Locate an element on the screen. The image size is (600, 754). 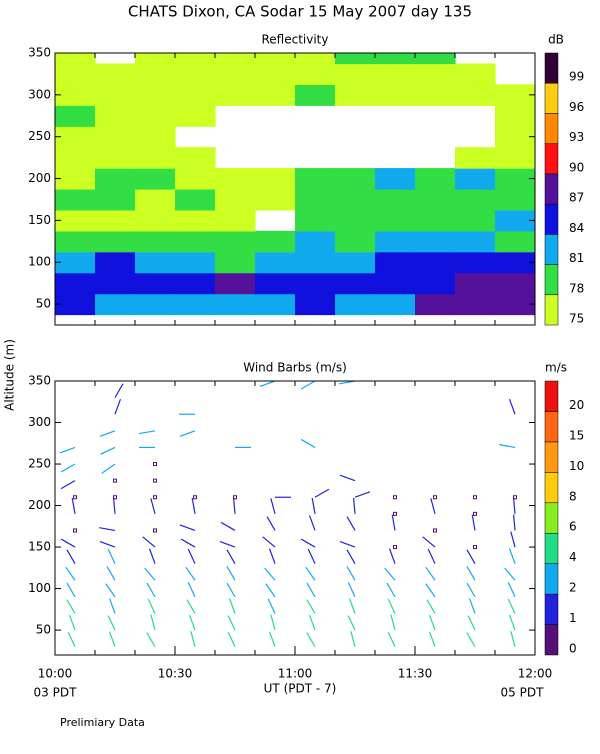
colorbar-tick-label: 10 is located at coordinates (576, 466).